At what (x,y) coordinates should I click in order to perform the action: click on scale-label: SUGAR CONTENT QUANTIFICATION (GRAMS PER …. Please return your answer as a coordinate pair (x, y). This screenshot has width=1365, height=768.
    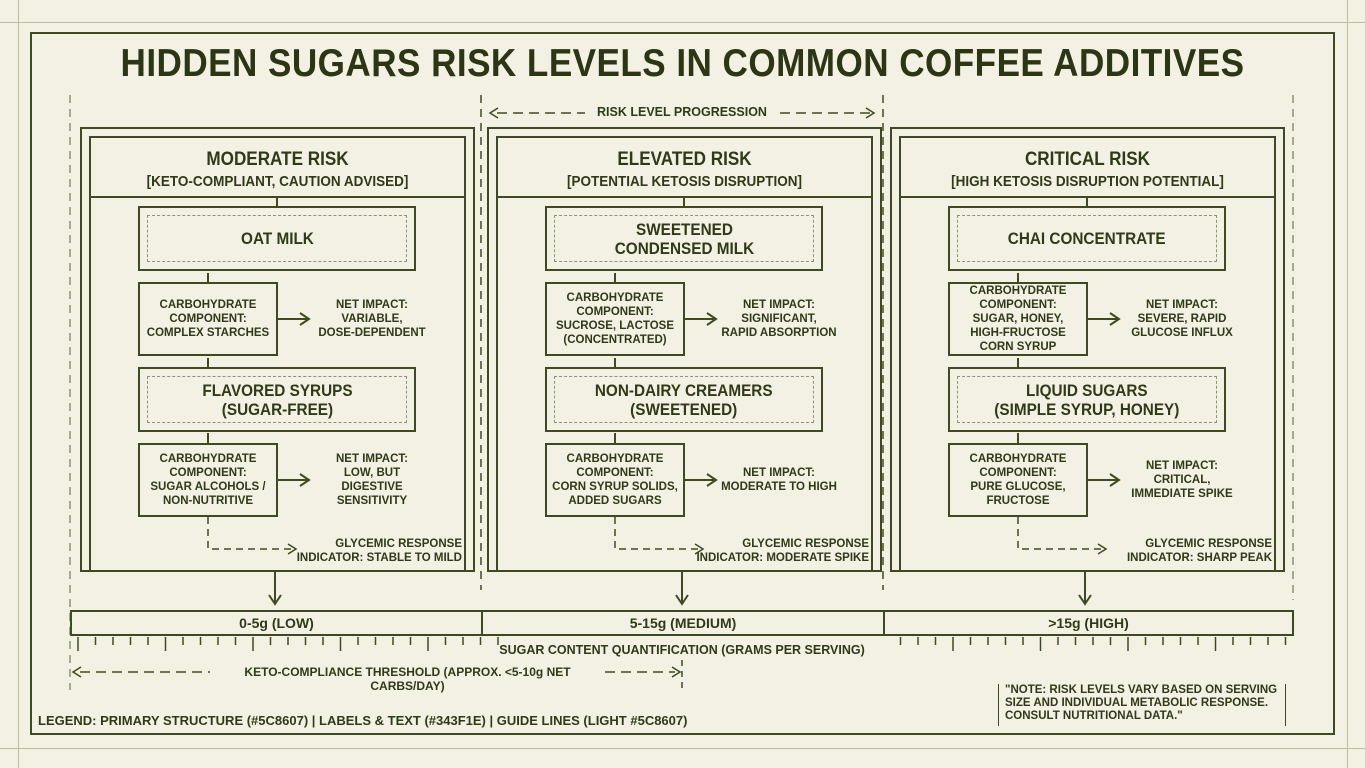
    Looking at the image, I should click on (682, 650).